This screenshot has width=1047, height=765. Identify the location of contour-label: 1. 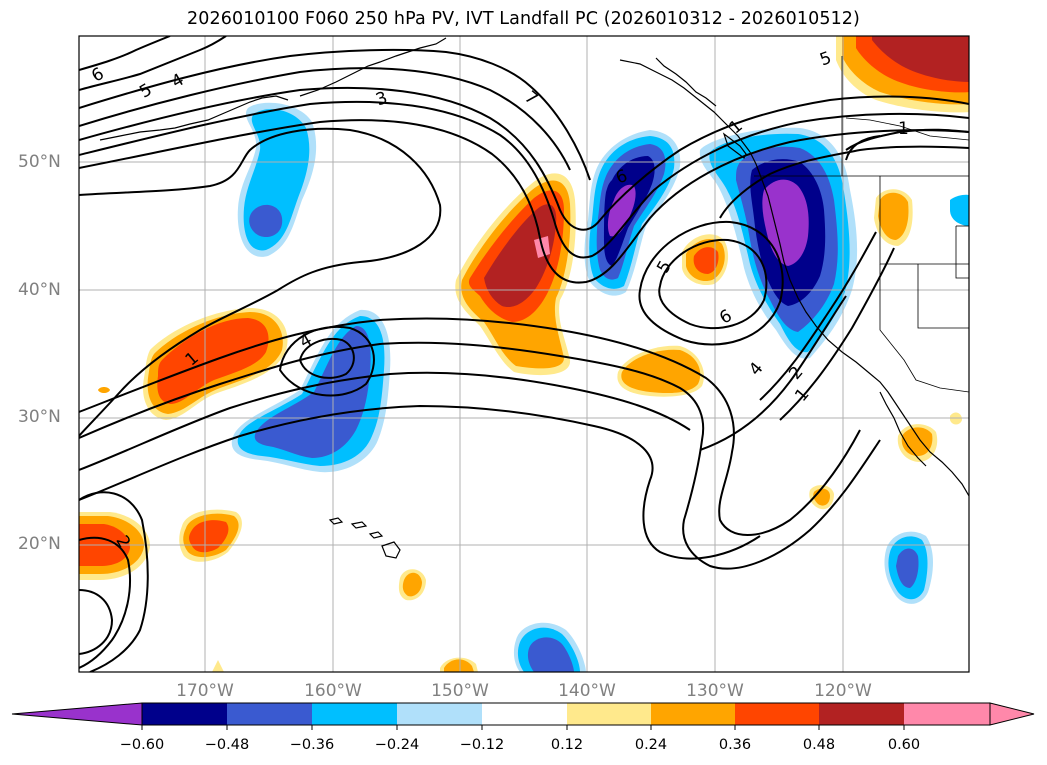
(903, 129).